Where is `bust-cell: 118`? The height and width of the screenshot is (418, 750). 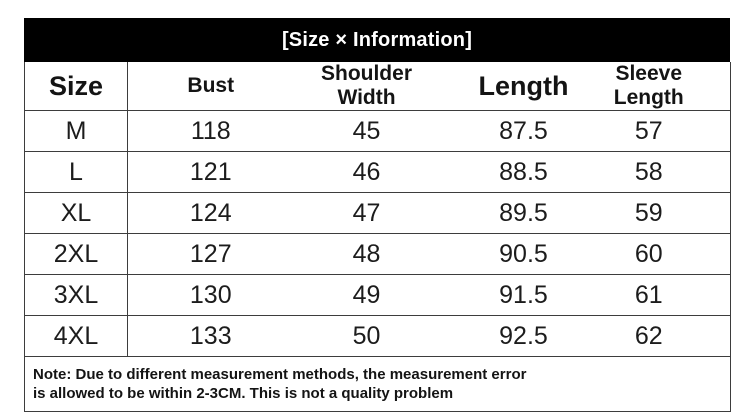 bust-cell: 118 is located at coordinates (210, 131).